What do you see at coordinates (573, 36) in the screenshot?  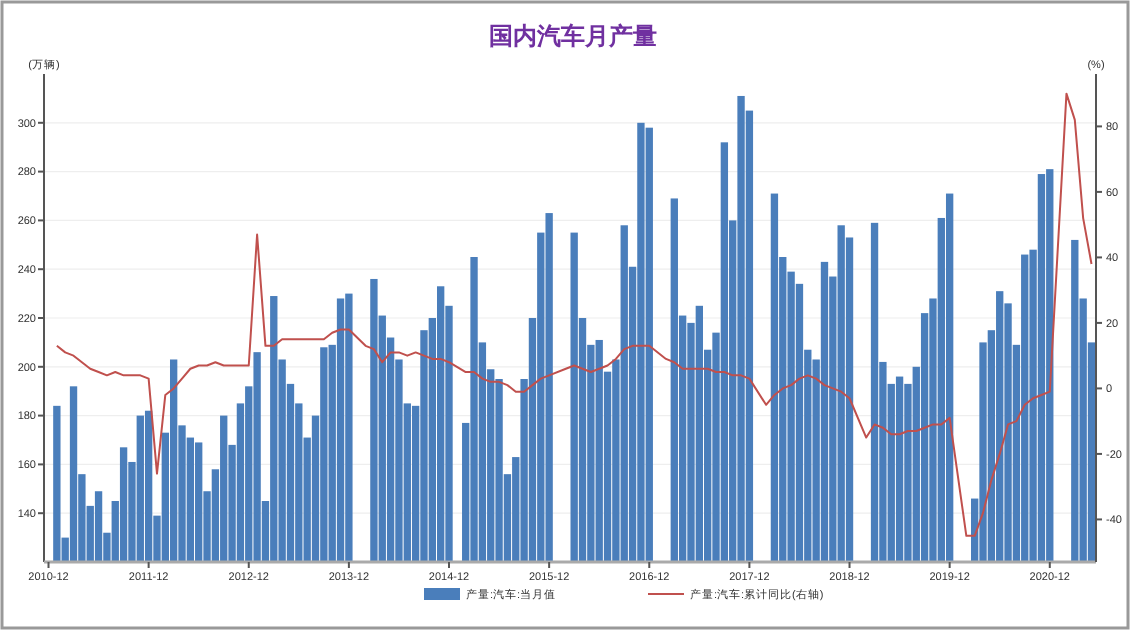 I see `chart-title: 国内汽车月产量` at bounding box center [573, 36].